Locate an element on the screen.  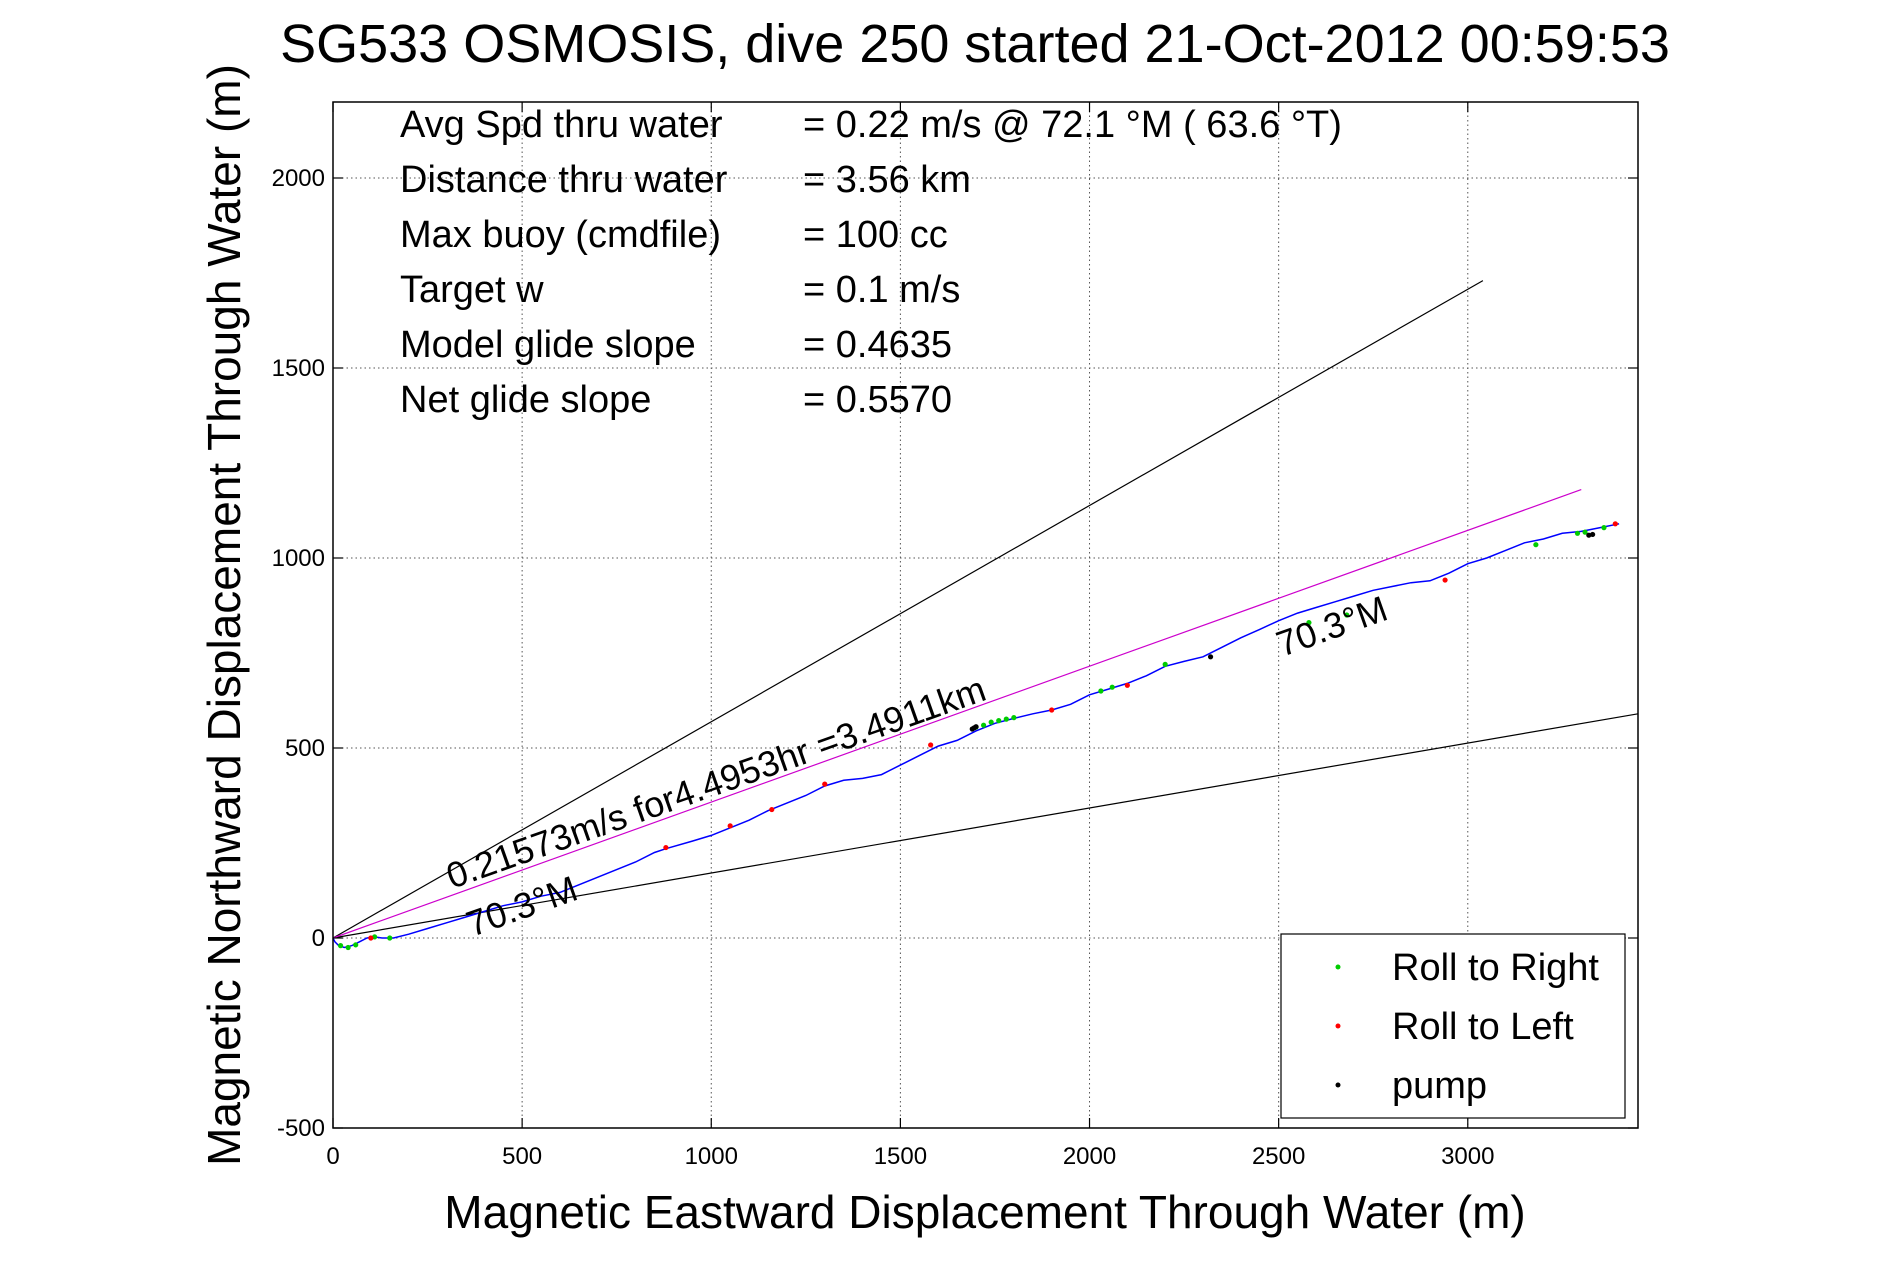
y-tick-label: 0 is located at coordinates (318, 938).